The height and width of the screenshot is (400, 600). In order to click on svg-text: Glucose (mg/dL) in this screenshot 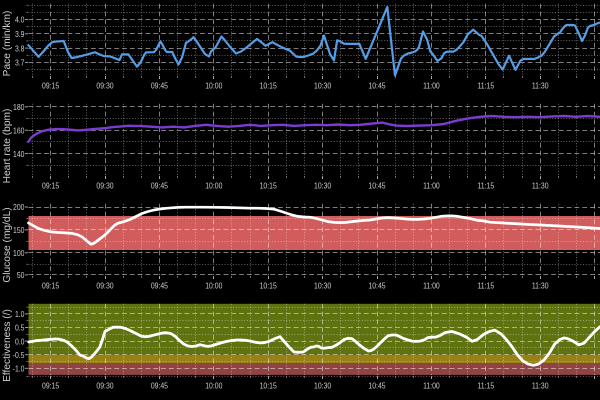, I will do `click(7, 244)`.